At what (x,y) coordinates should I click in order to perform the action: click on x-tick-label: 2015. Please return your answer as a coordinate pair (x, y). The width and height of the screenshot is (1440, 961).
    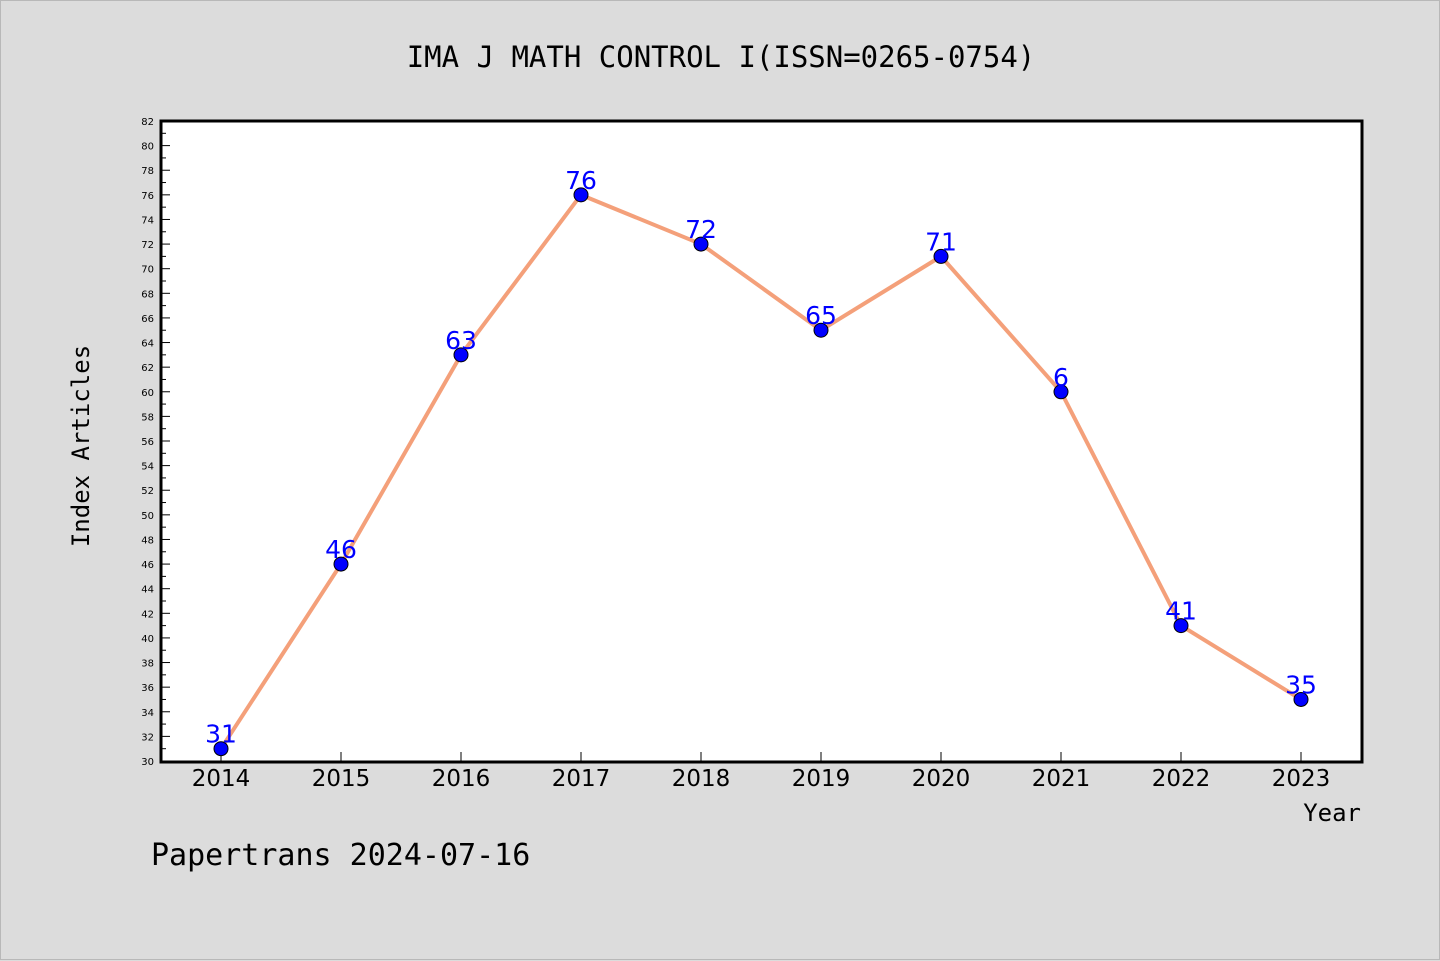
    Looking at the image, I should click on (341, 779).